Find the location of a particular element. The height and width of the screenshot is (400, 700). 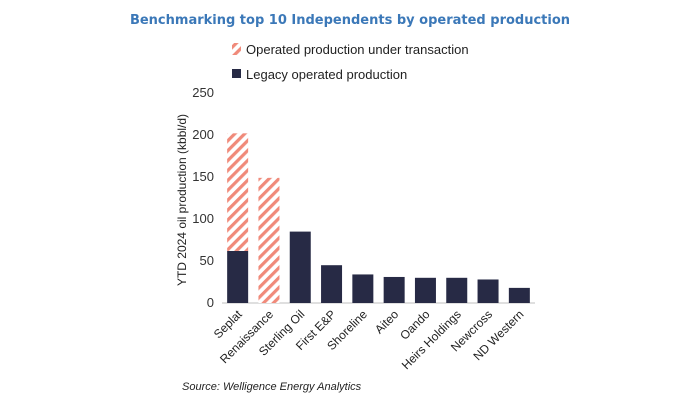

y-tick-label: 200 is located at coordinates (203, 134).